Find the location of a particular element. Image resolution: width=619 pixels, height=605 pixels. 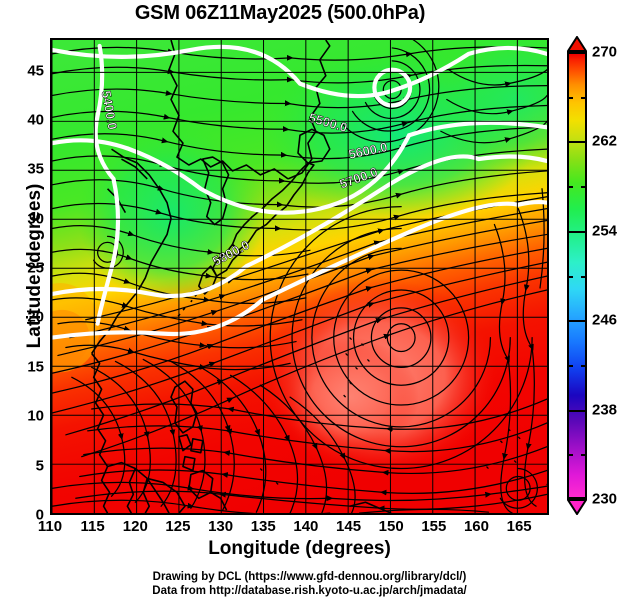

x-tick-130: 130 is located at coordinates (221, 526).